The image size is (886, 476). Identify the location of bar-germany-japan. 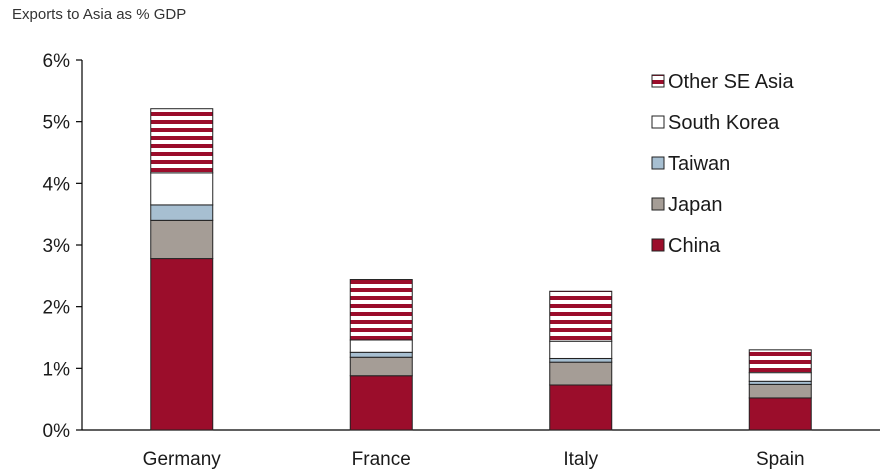
(182, 239).